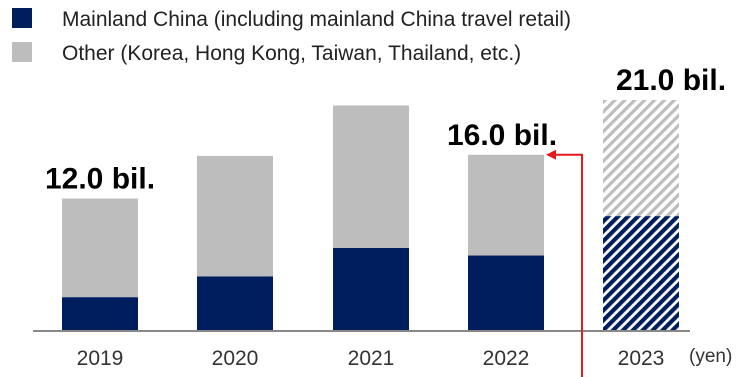  I want to click on bar-2021-other, so click(371, 176).